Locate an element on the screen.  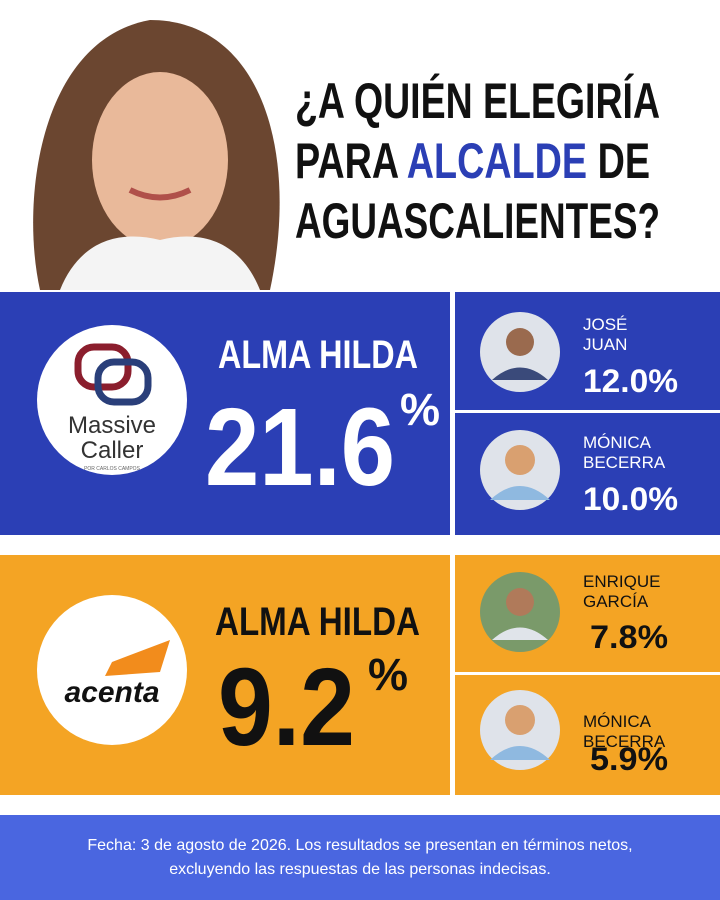
title-word: PARA is located at coordinates (346, 161).